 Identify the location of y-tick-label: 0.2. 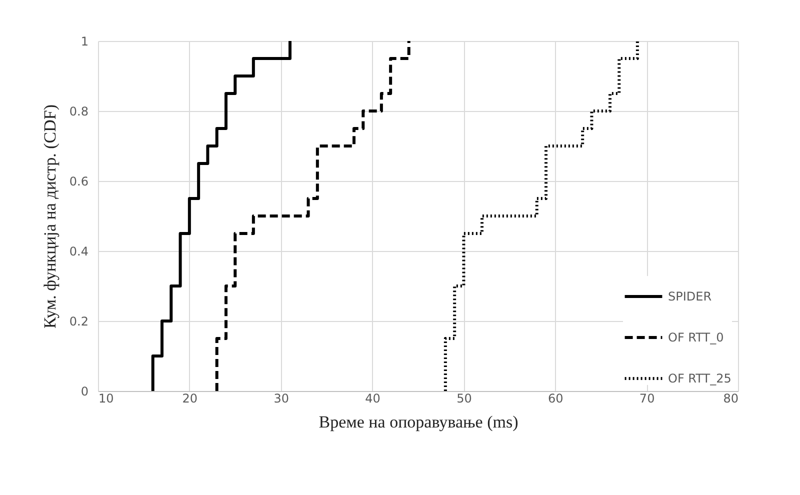
(78, 321).